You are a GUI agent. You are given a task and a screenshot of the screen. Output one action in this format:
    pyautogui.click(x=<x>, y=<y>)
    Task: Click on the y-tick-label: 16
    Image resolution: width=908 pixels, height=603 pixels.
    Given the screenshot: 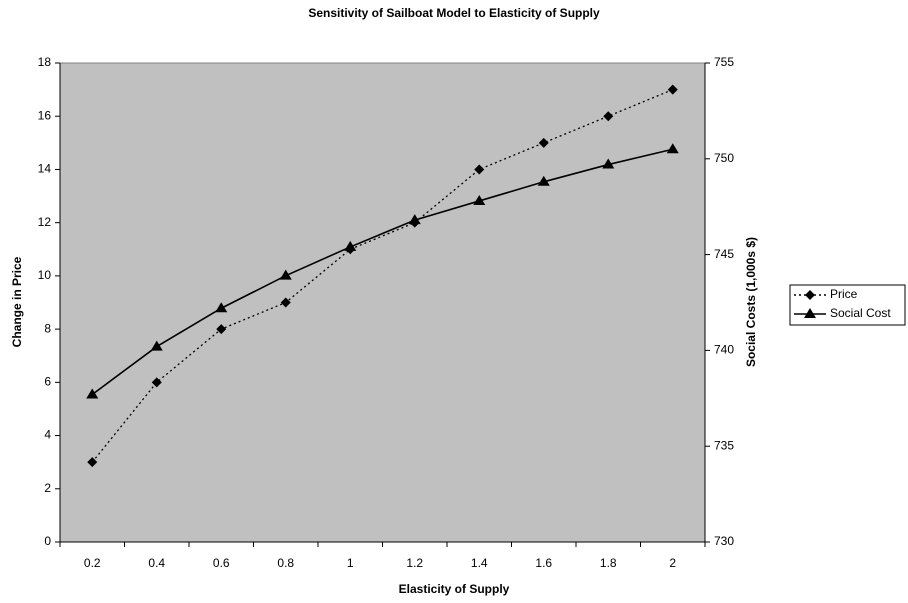 What is the action you would take?
    pyautogui.click(x=45, y=115)
    